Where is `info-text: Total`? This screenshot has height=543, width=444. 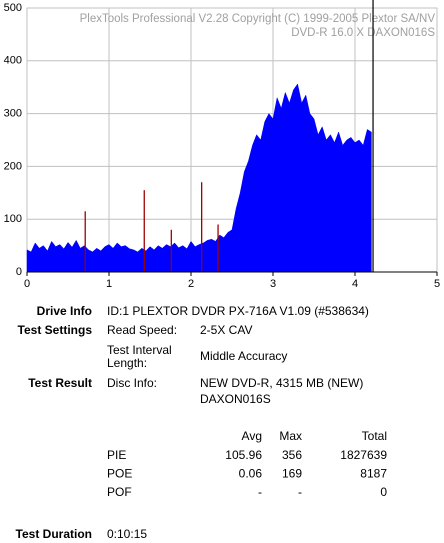 info-text: Total is located at coordinates (374, 436).